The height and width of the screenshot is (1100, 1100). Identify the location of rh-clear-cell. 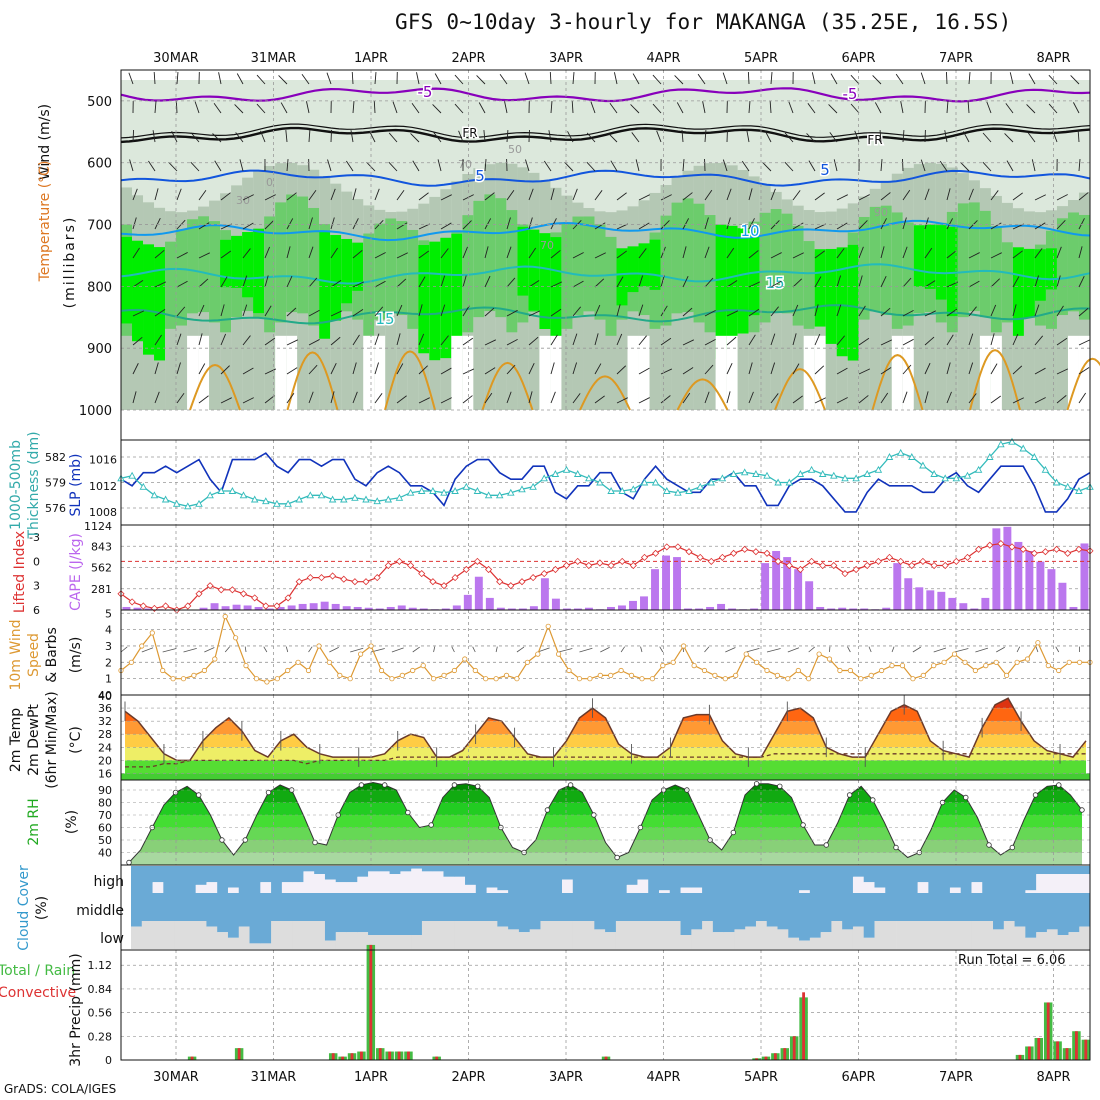
(1073, 372).